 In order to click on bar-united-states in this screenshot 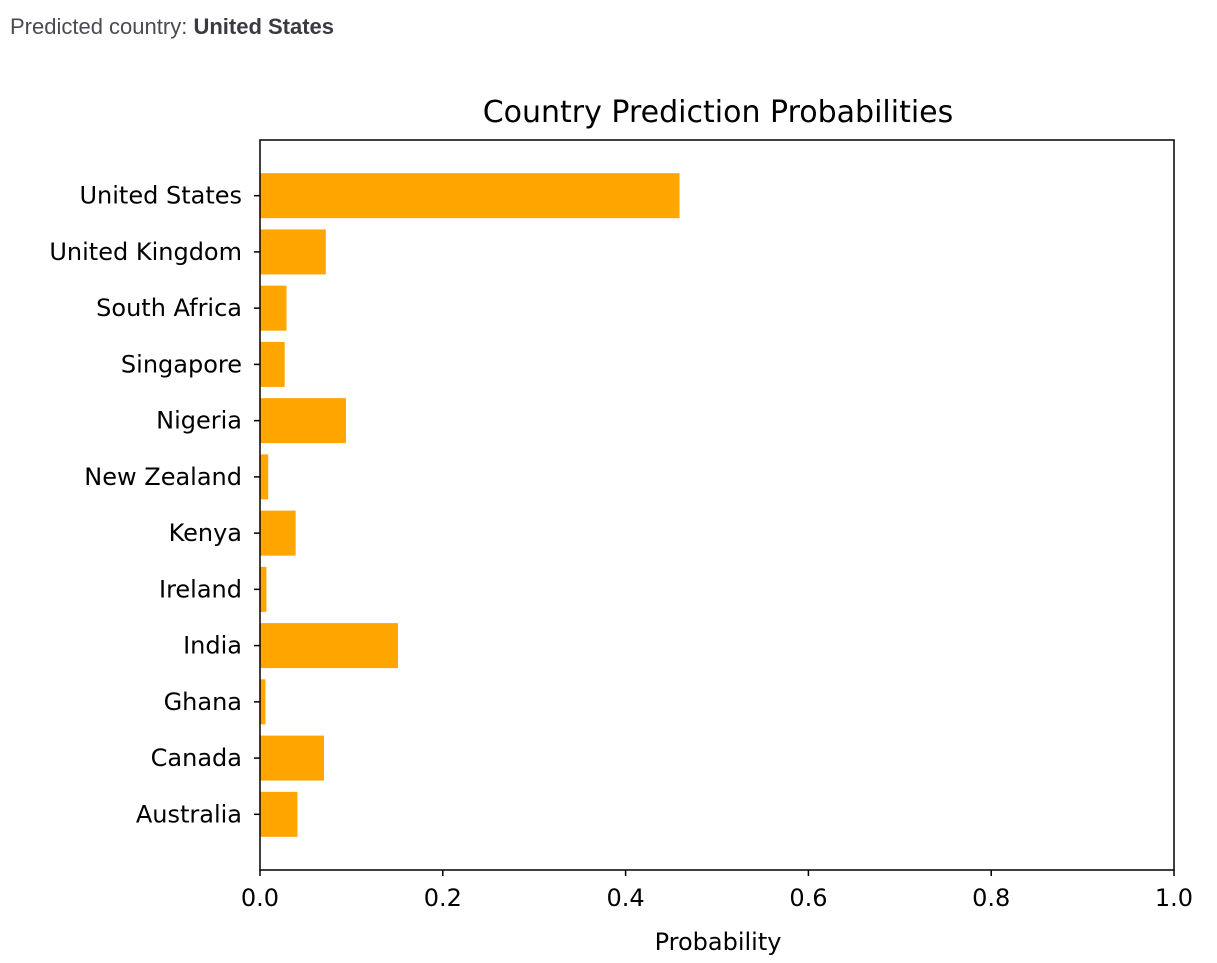, I will do `click(470, 196)`.